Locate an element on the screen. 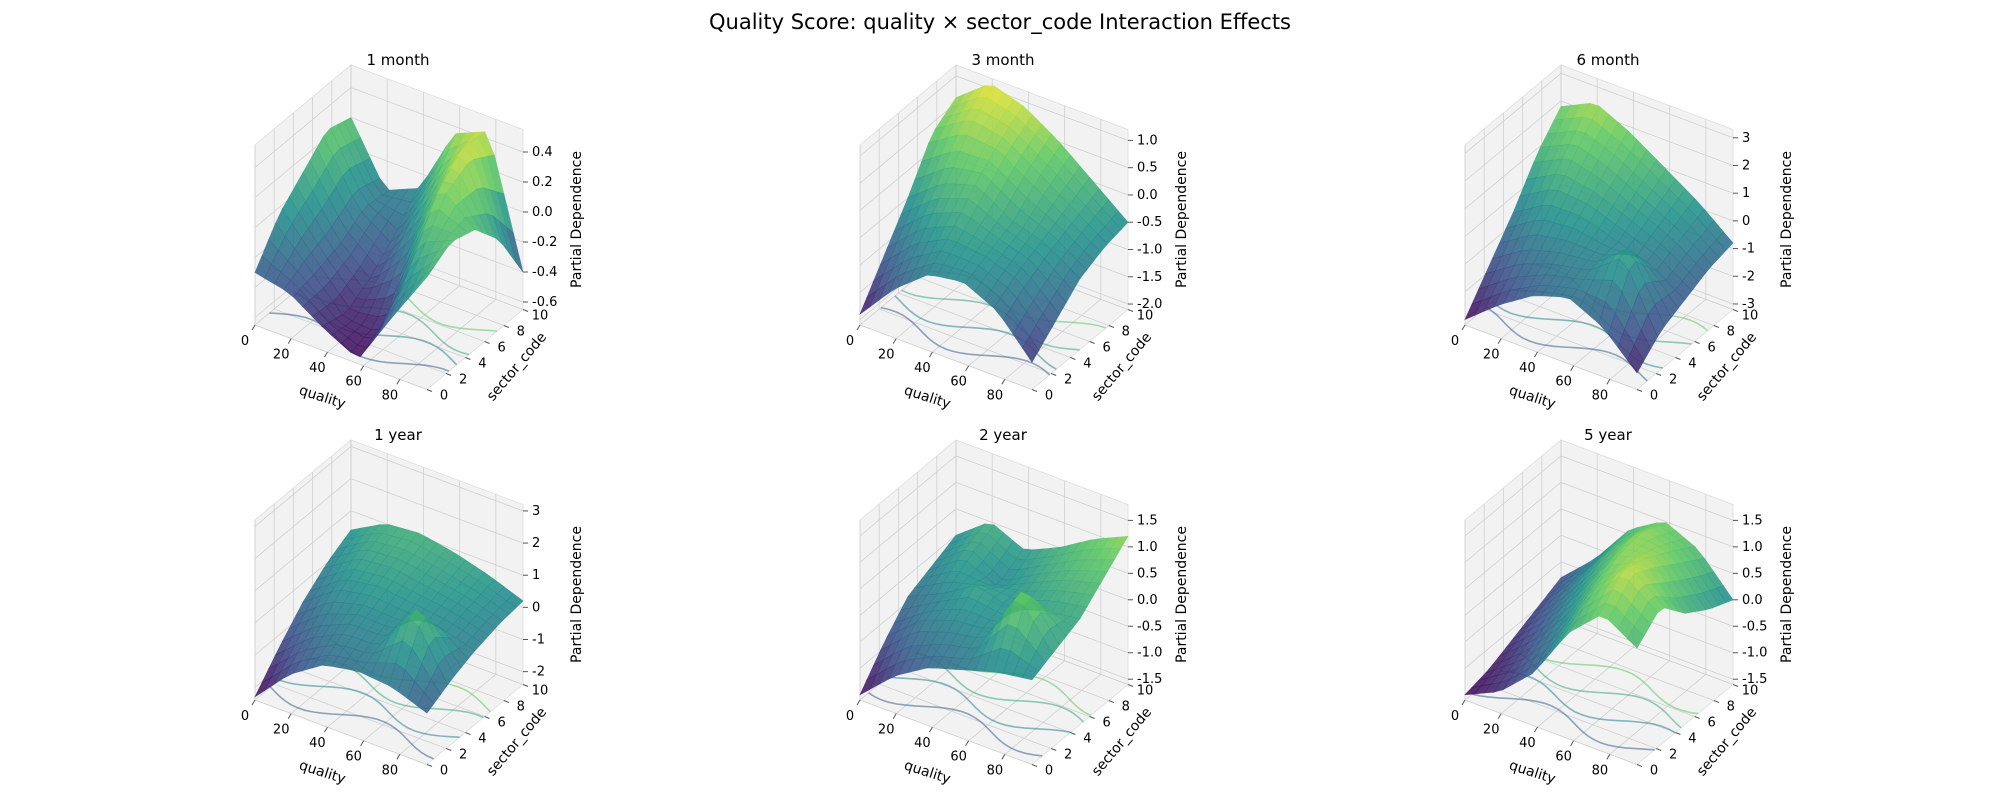 The height and width of the screenshot is (800, 2000). subplot-title: 6 month is located at coordinates (1608, 60).